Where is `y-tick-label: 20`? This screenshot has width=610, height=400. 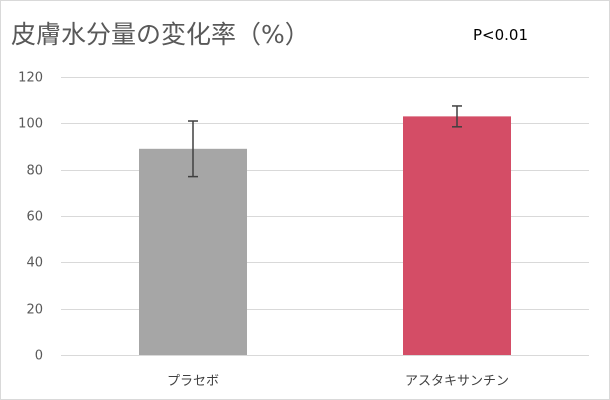 y-tick-label: 20 is located at coordinates (34, 310).